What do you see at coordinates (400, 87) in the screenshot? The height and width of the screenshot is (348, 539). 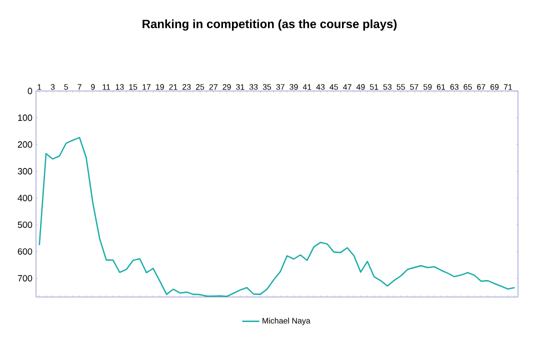 I see `x-tick-label: 55` at bounding box center [400, 87].